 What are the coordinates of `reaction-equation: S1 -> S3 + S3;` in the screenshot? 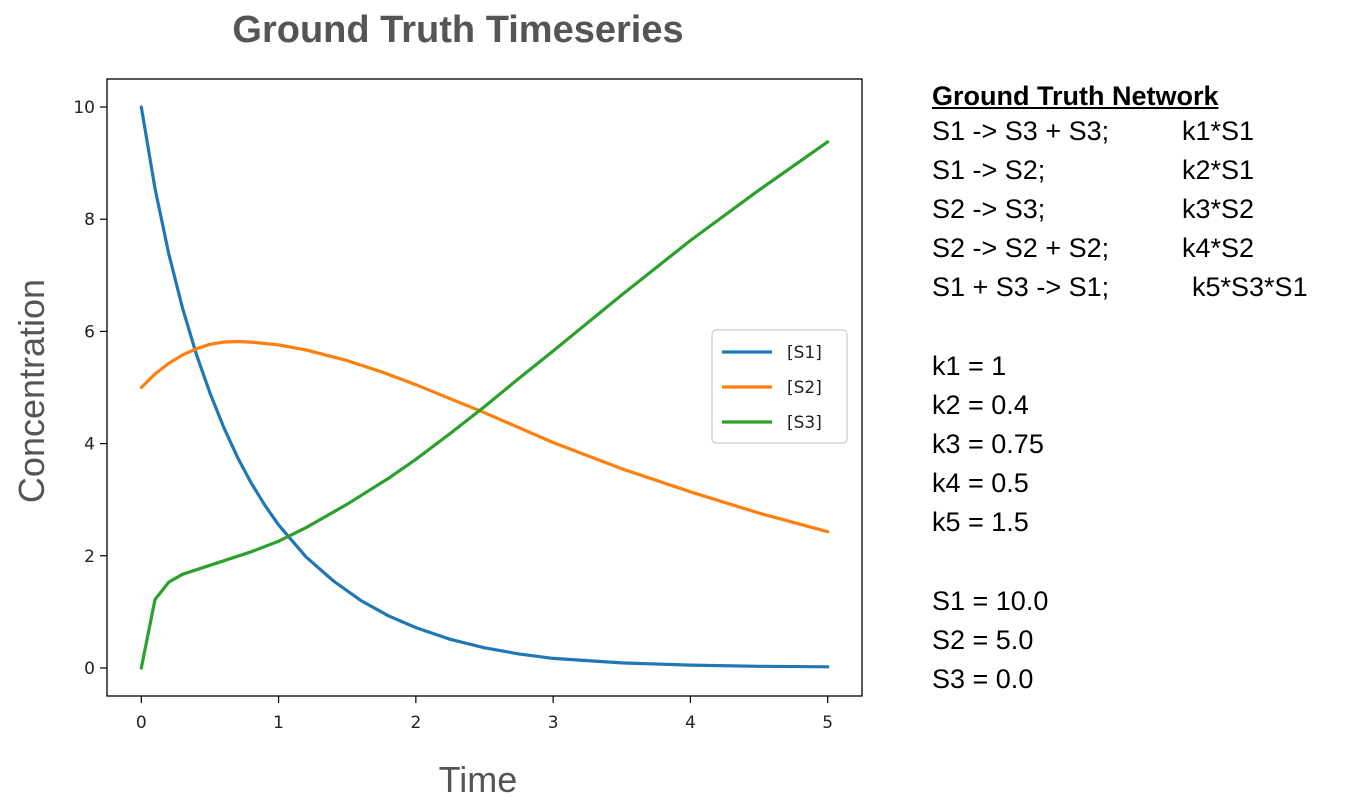 It's located at (1021, 131).